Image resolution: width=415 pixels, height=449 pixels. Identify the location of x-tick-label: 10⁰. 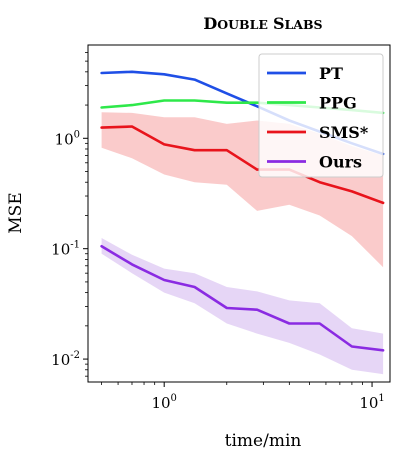
(163, 402).